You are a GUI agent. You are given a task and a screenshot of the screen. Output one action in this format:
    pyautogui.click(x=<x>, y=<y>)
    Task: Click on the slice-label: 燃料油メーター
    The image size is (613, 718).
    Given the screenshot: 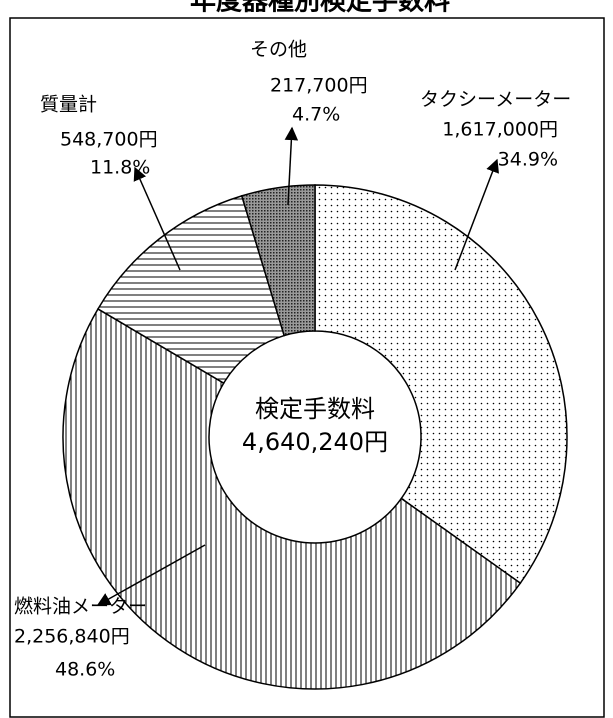 What is the action you would take?
    pyautogui.click(x=80, y=607)
    